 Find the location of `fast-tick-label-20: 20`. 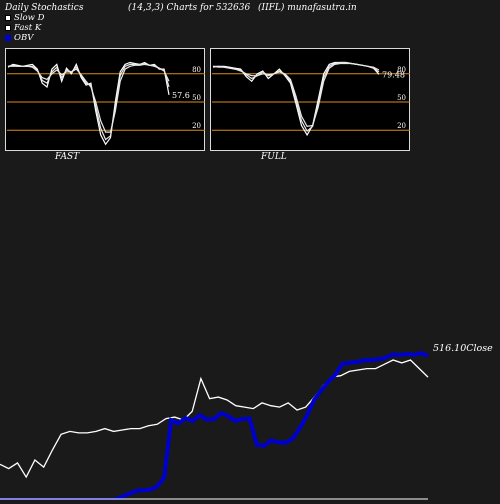

fast-tick-label-20: 20 is located at coordinates (196, 126).